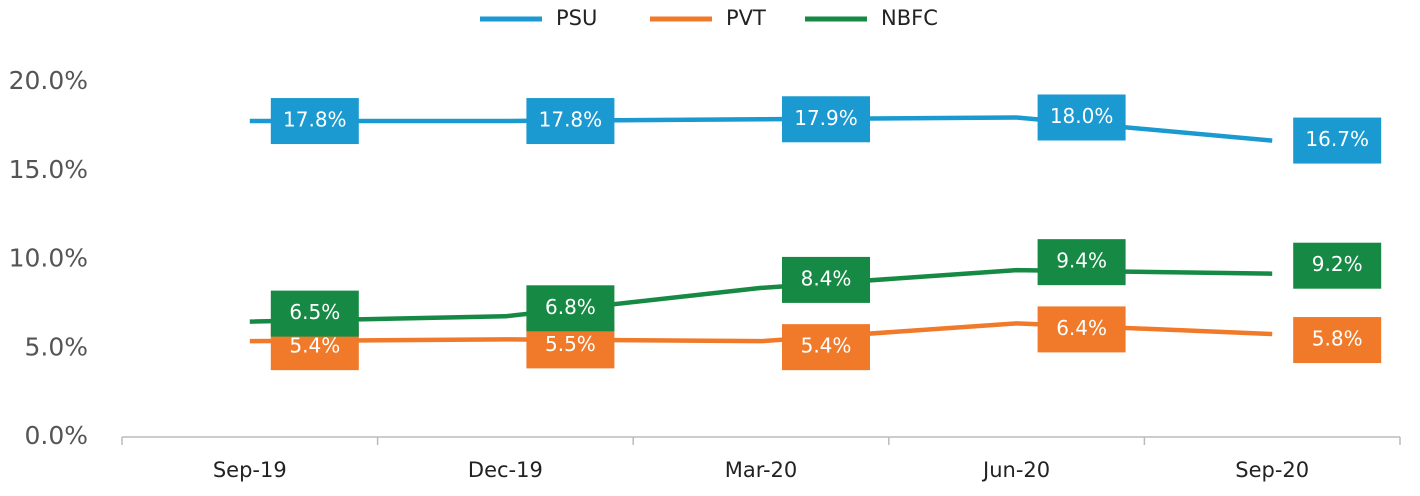  Describe the element at coordinates (56, 346) in the screenshot. I see `y-tick-label: 5.0%` at that location.